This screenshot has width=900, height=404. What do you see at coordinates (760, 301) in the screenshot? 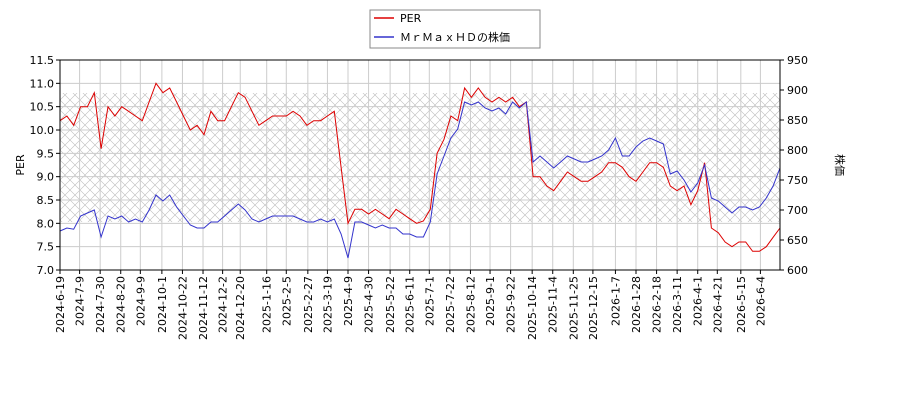
I see `x-tick-label: 2026-6-4` at bounding box center [760, 301].